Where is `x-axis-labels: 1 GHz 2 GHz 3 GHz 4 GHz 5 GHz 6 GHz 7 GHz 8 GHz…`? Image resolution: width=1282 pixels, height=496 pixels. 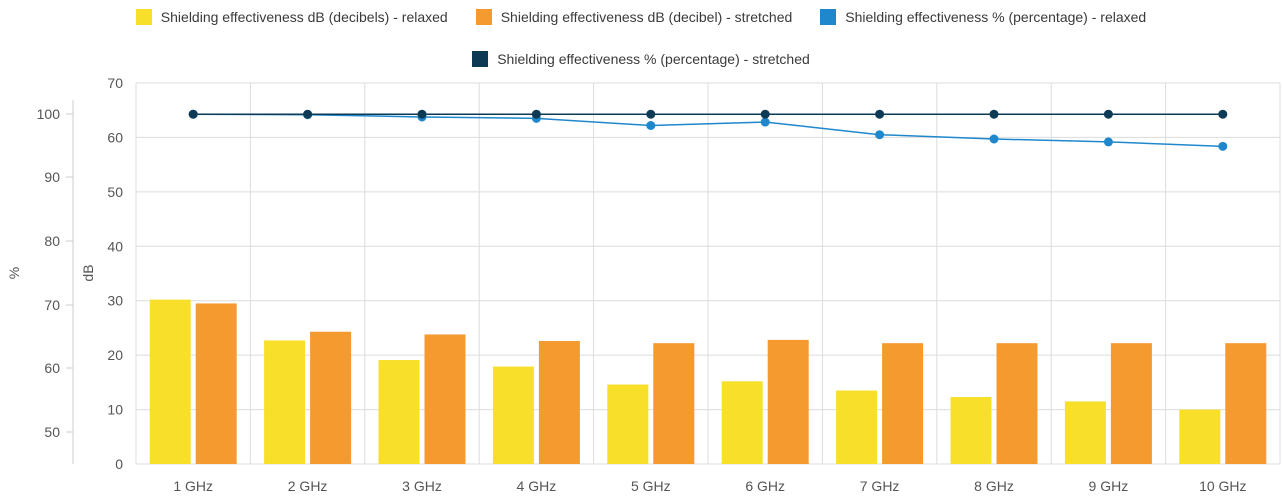
x-axis-labels: 1 GHz 2 GHz 3 GHz 4 GHz 5 GHz 6 GHz 7 GHz 8 GHz… is located at coordinates (709, 486).